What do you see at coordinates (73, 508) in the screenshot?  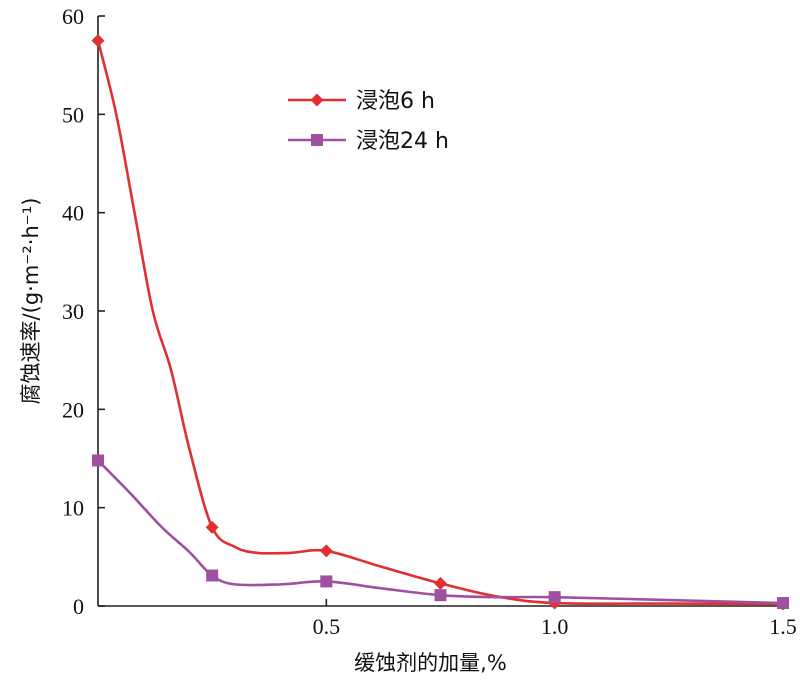 I see `y-tick-label: 10` at bounding box center [73, 508].